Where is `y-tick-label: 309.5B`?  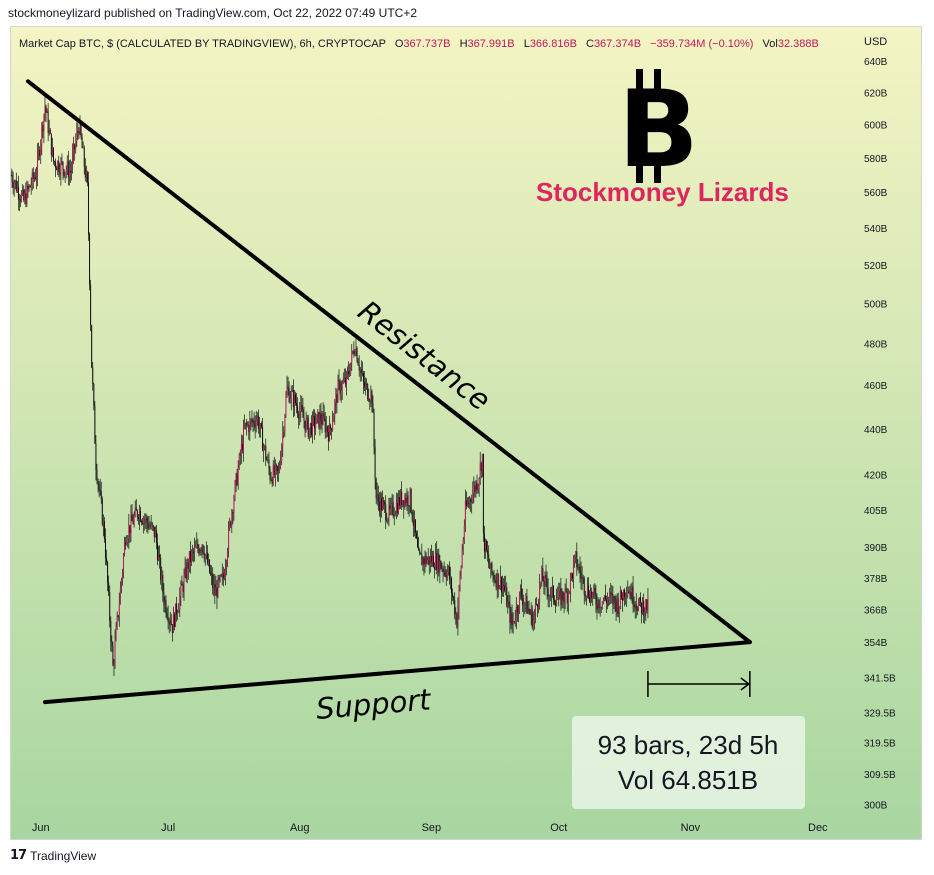 y-tick-label: 309.5B is located at coordinates (880, 775).